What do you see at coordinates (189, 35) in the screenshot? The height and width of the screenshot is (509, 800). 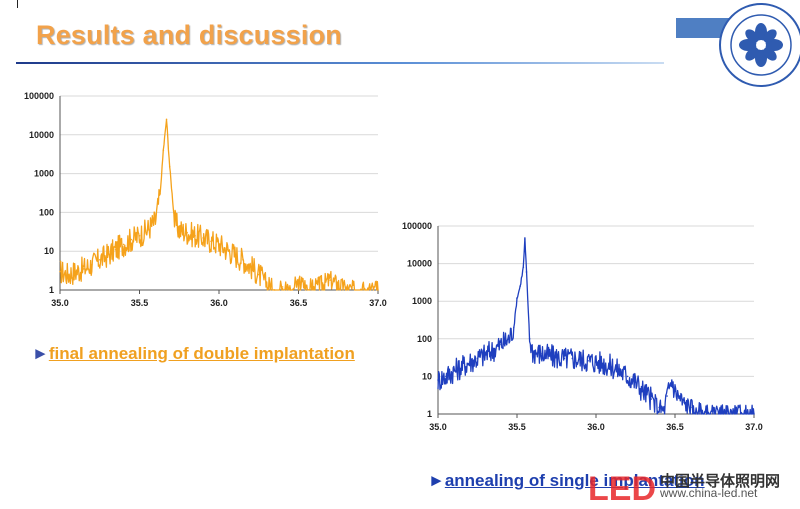 I see `slide-title: Results and discussion` at bounding box center [189, 35].